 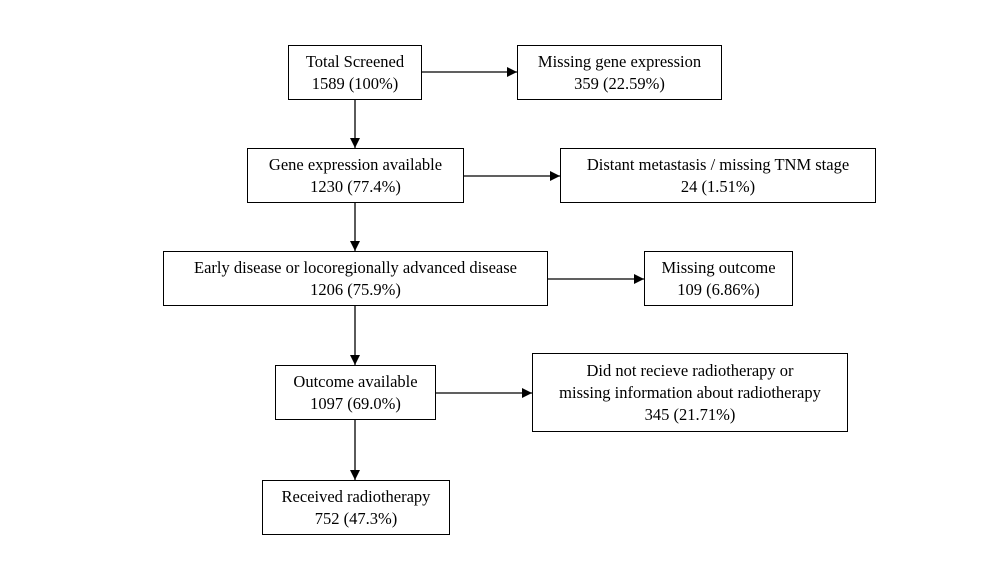 I want to click on node-distant-metastasis-count: 24 (1.51%), so click(x=718, y=186).